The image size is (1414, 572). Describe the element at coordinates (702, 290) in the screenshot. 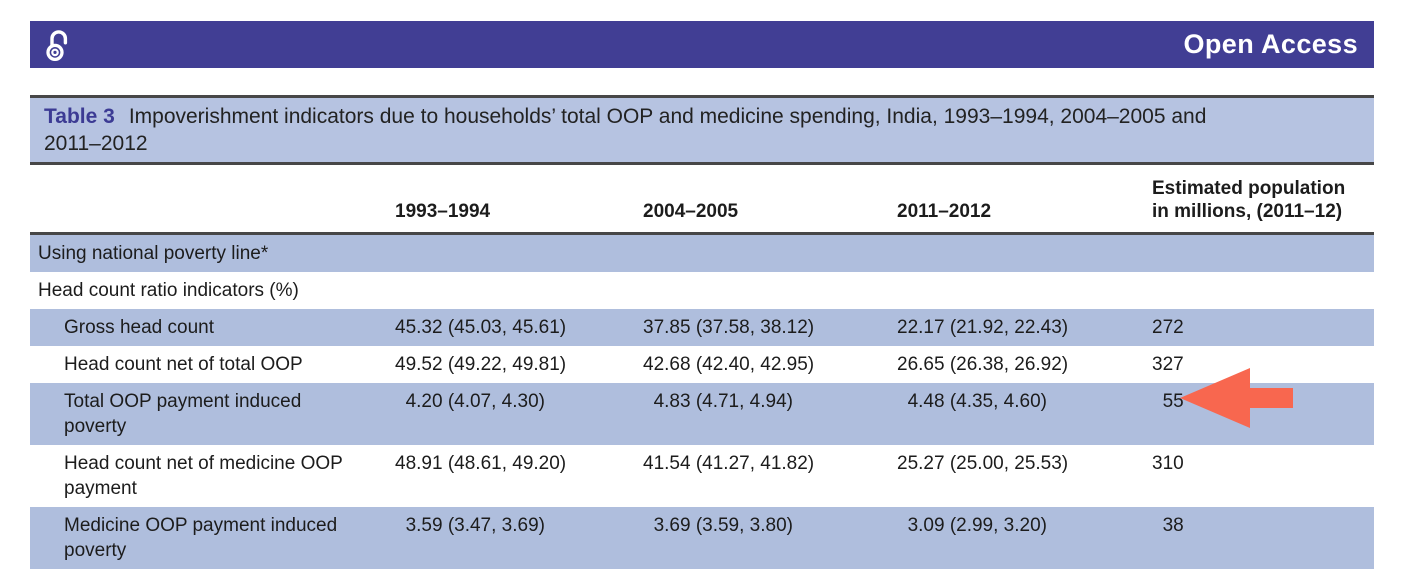

I see `section-row-head-count-ratio: Head count ratio indicators (%)` at that location.